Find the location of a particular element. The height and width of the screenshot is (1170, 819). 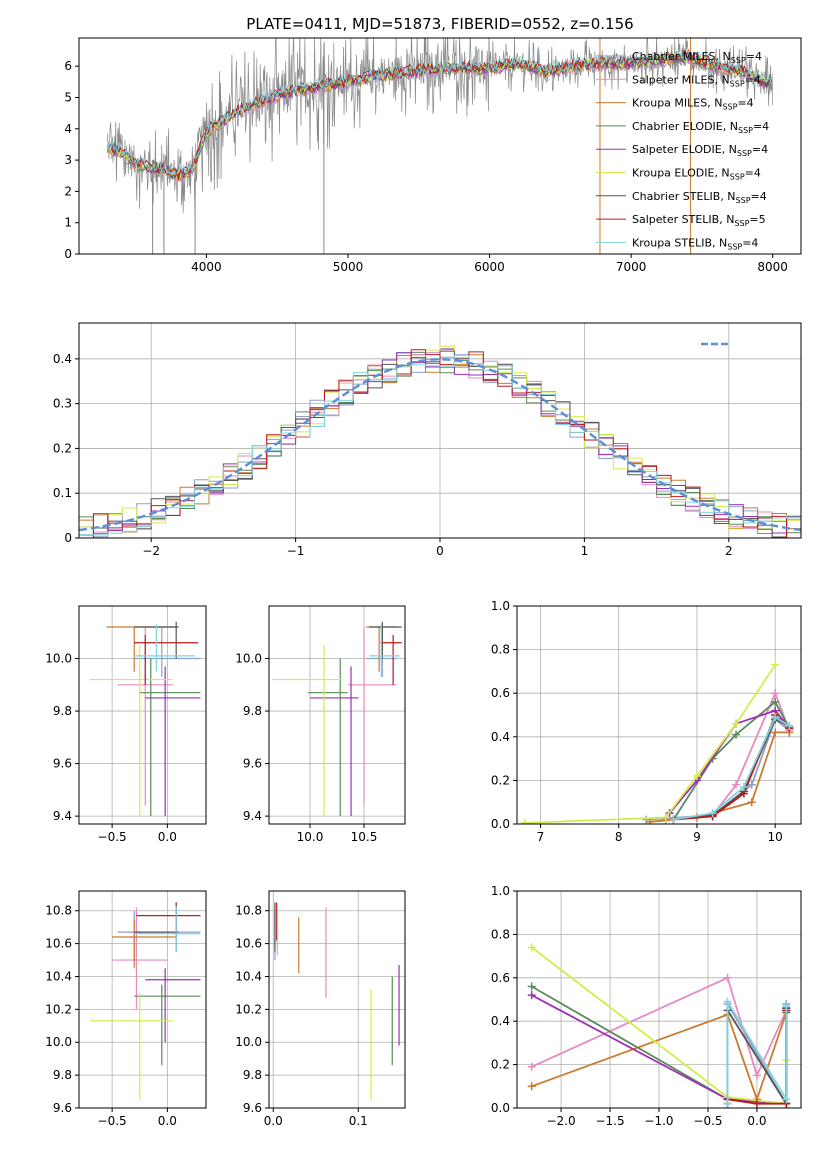

axes-mass-vs-Z: −0.5 0.0 9.6 9.8 10.0 10.2 10.4 10.6 10.8 is located at coordinates (126, 1009).